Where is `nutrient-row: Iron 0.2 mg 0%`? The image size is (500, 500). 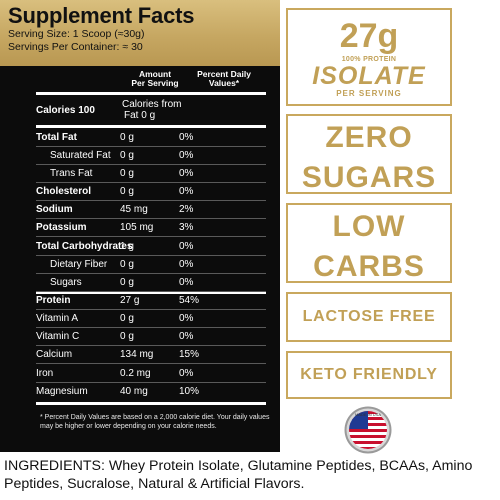 nutrient-row: Iron 0.2 mg 0% is located at coordinates (151, 372).